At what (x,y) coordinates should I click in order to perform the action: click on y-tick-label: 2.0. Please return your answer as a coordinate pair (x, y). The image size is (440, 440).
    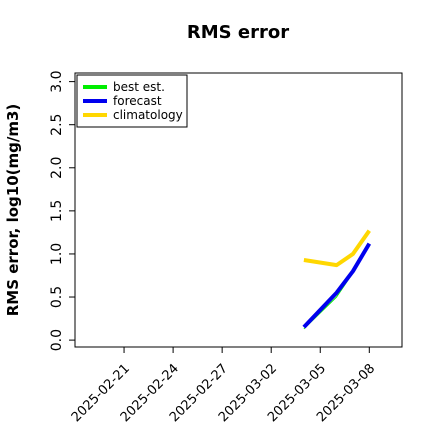
    Looking at the image, I should click on (57, 168).